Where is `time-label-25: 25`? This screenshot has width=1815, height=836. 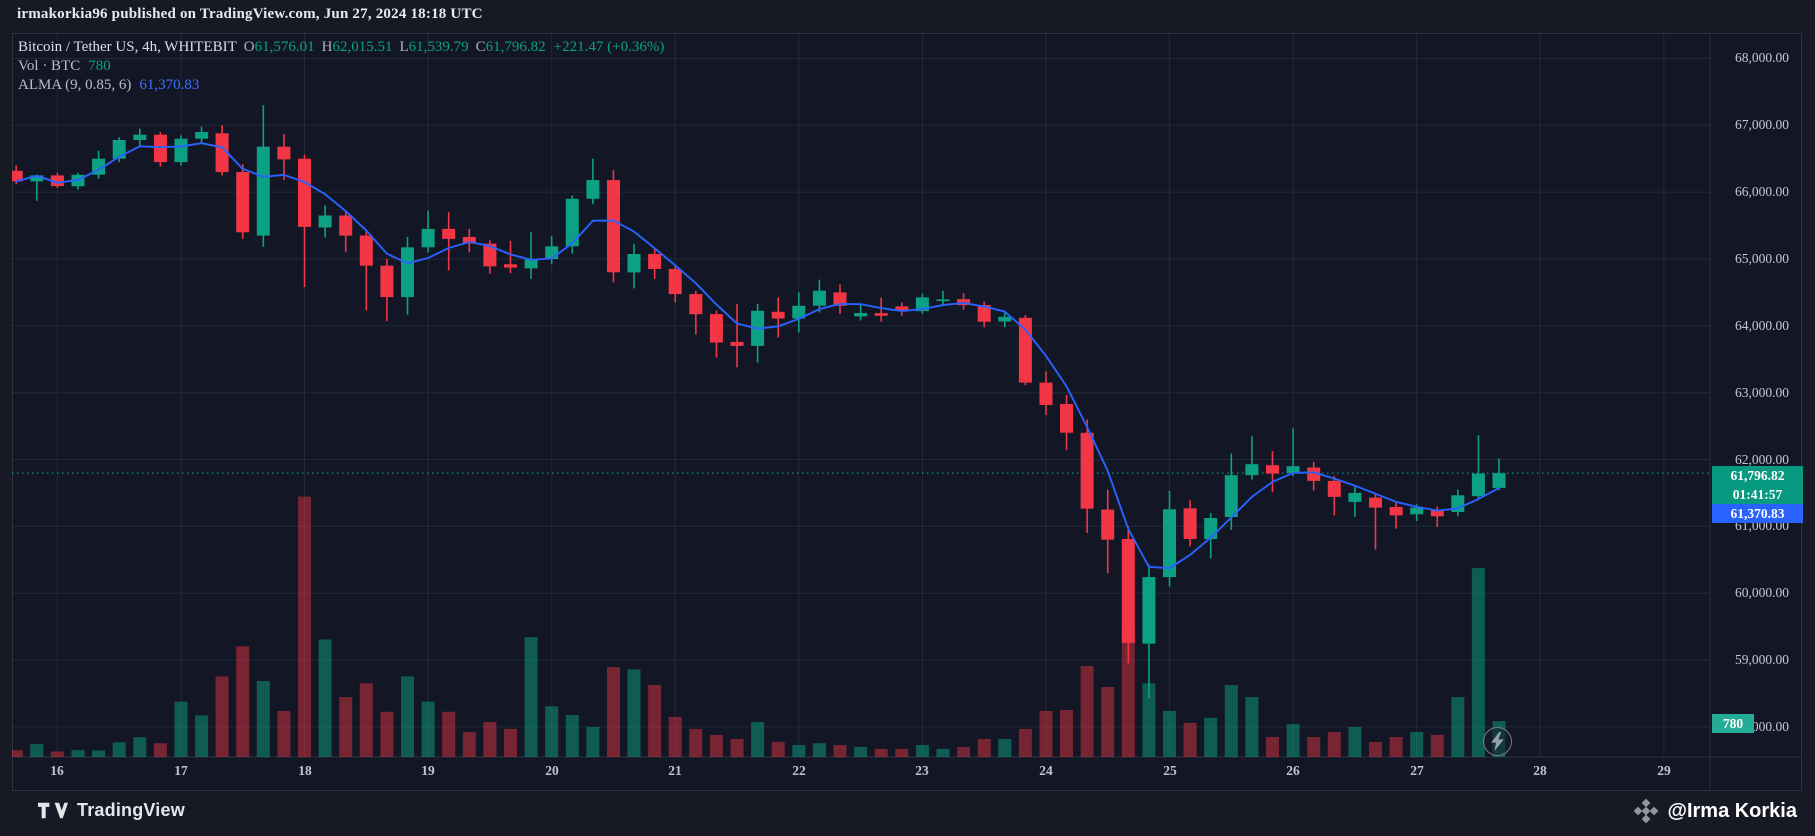 time-label-25: 25 is located at coordinates (1170, 770).